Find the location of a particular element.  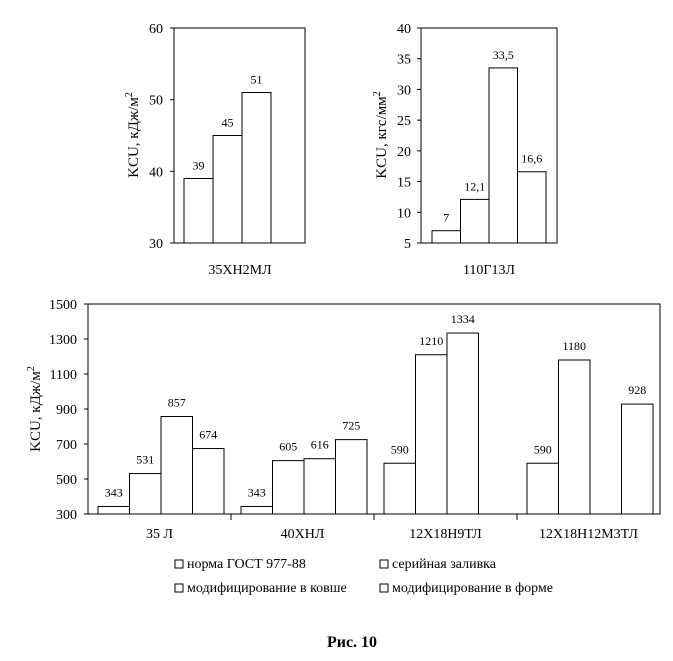

y-axis-label: KCU, кгс/мм2 is located at coordinates (381, 134).